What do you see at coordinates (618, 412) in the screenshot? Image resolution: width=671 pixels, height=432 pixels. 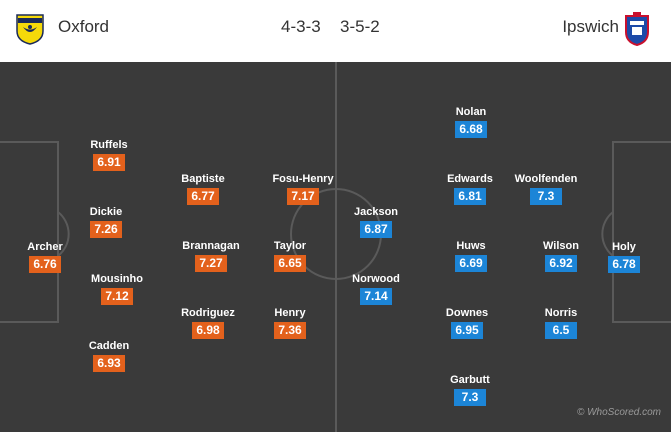 I see `whoscored-credit: © WhoScored.com` at bounding box center [618, 412].